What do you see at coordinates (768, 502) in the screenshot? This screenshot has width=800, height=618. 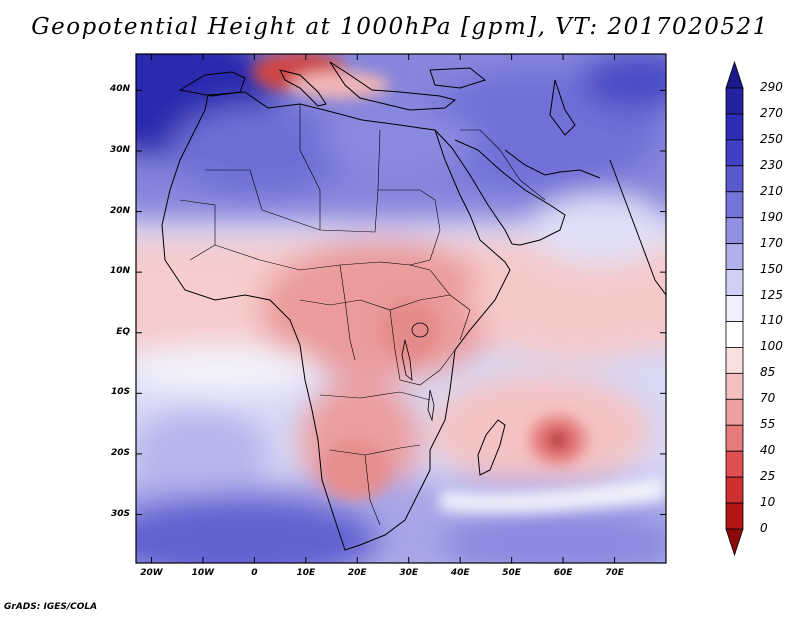 I see `colorbar-level-label: 10` at bounding box center [768, 502].